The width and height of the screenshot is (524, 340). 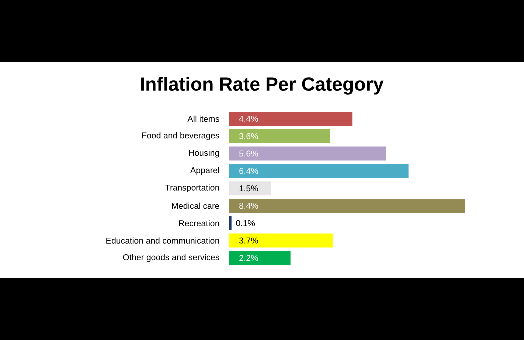 I want to click on data-label: 2.2%, so click(x=249, y=258).